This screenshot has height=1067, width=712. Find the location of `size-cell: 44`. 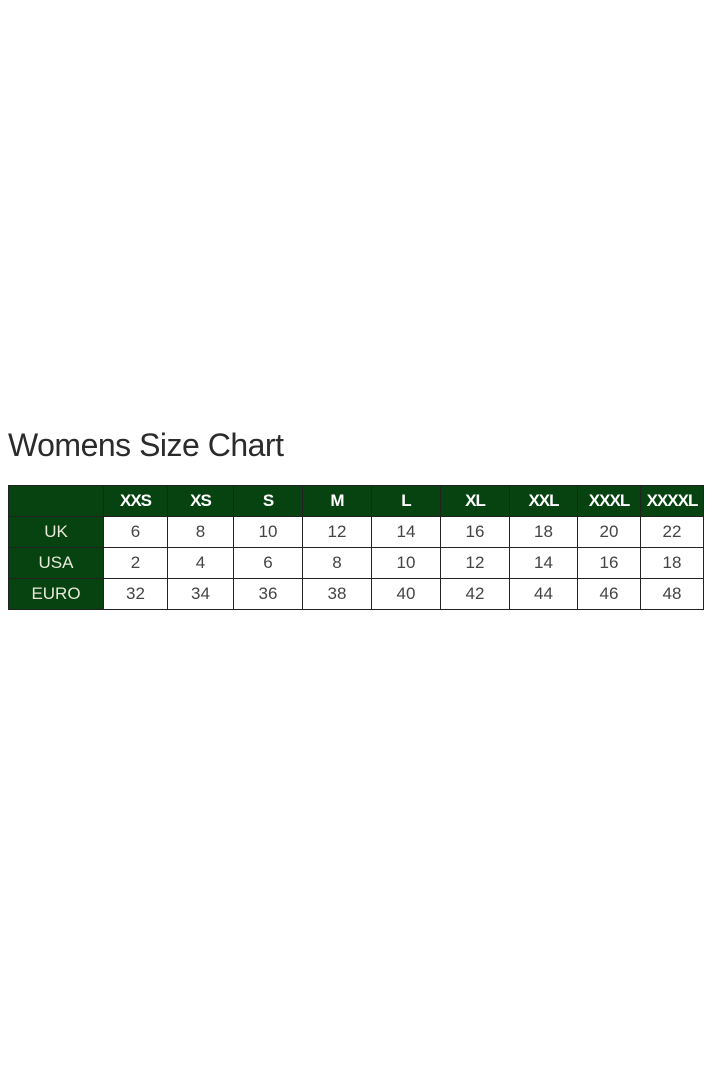

size-cell: 44 is located at coordinates (543, 594).